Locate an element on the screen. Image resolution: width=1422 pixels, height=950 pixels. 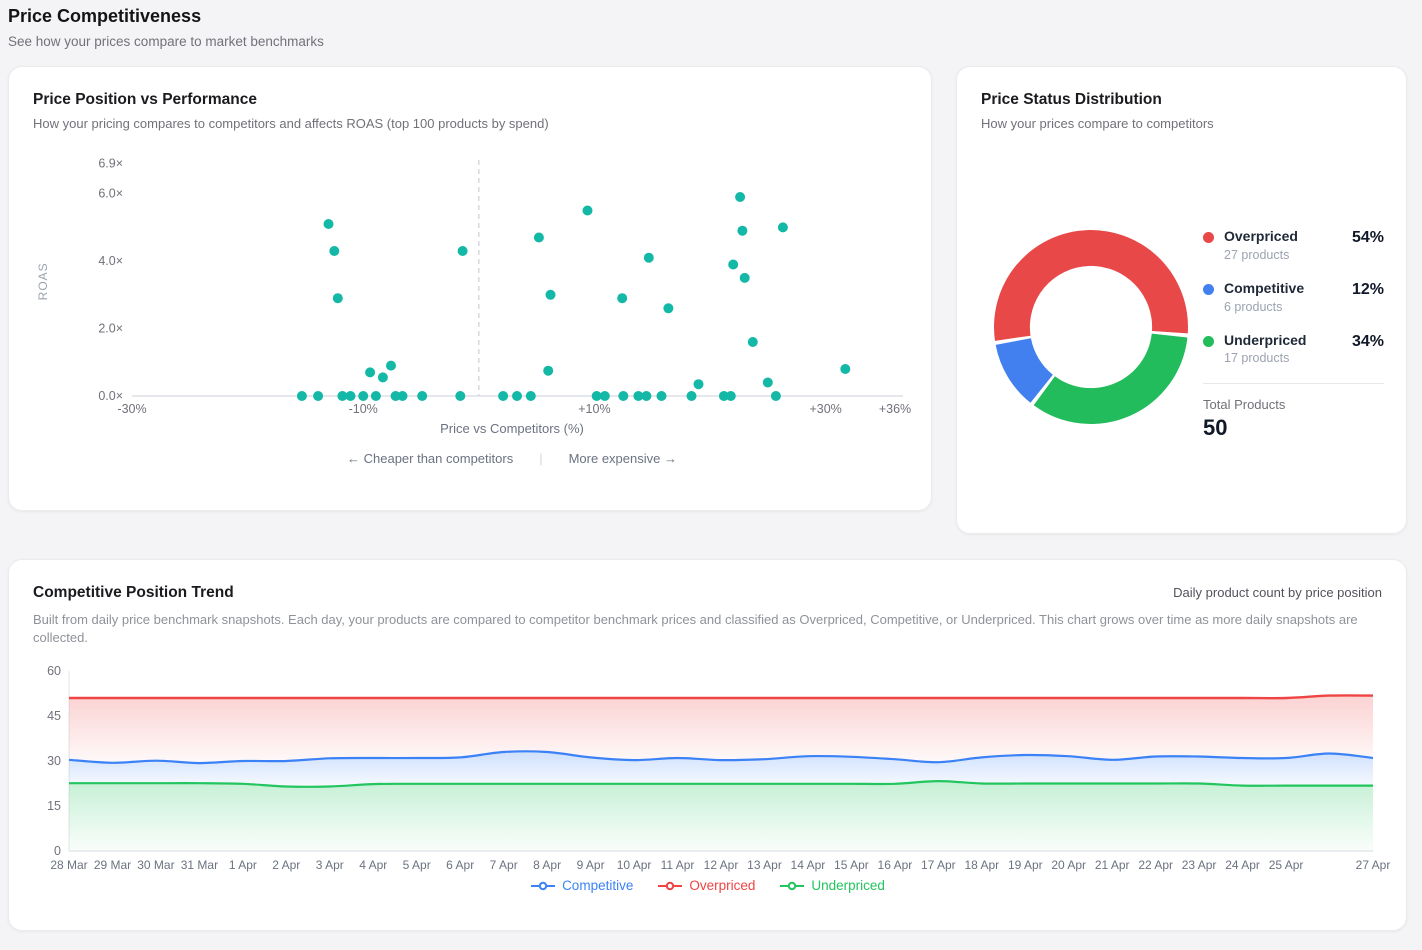
trend-area-competitive is located at coordinates (721, 769).